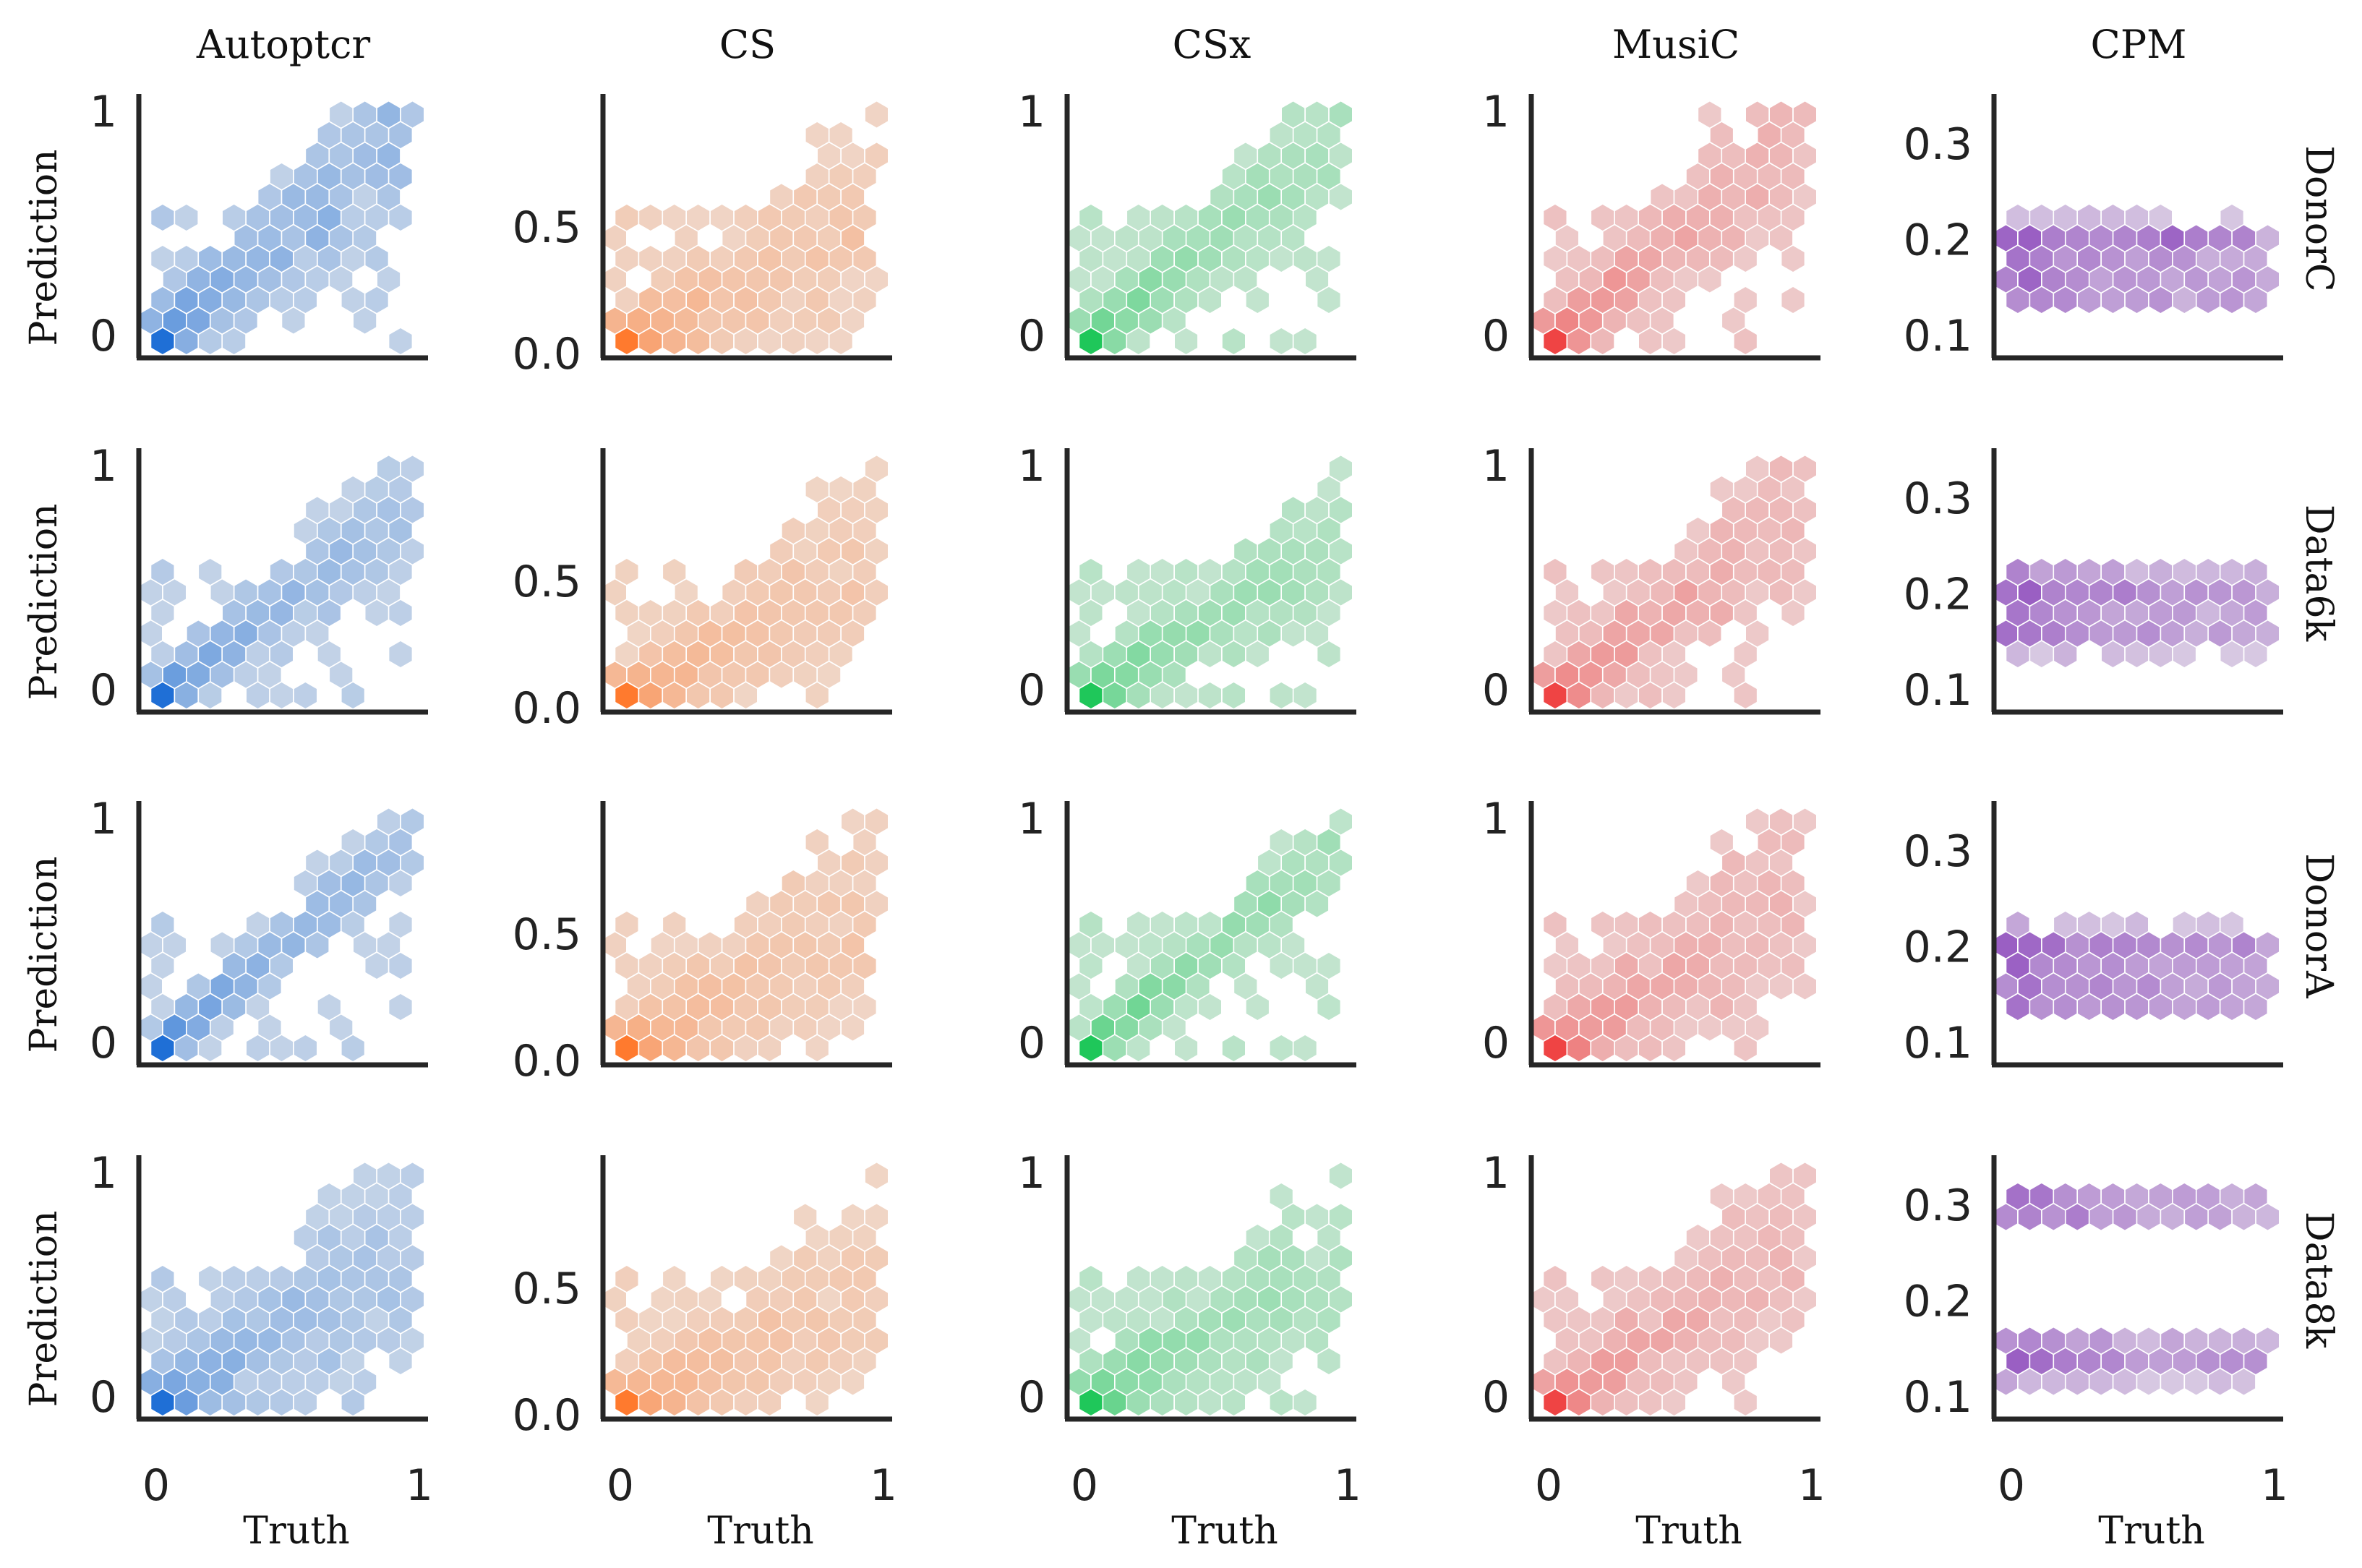  What do you see at coordinates (2139, 44) in the screenshot?
I see `column-title-cpm: CPM` at bounding box center [2139, 44].